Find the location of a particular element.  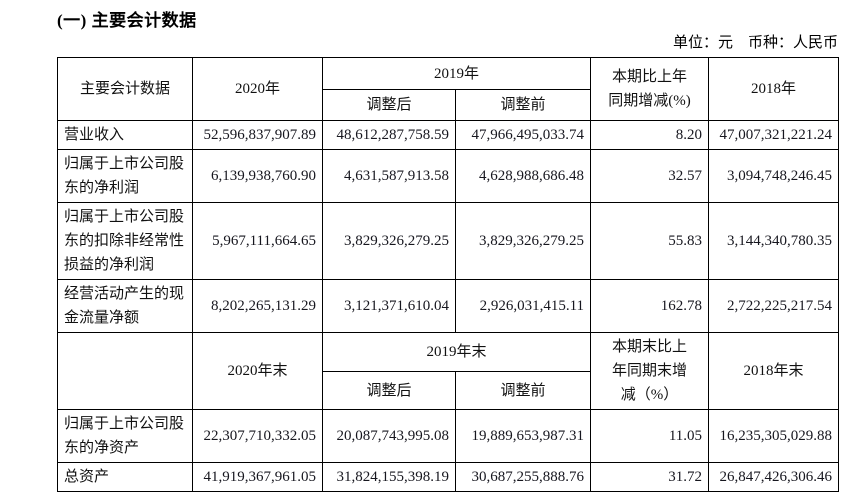

value-2019-adjusted-before: 47,966,495,033.74 is located at coordinates (523, 135).